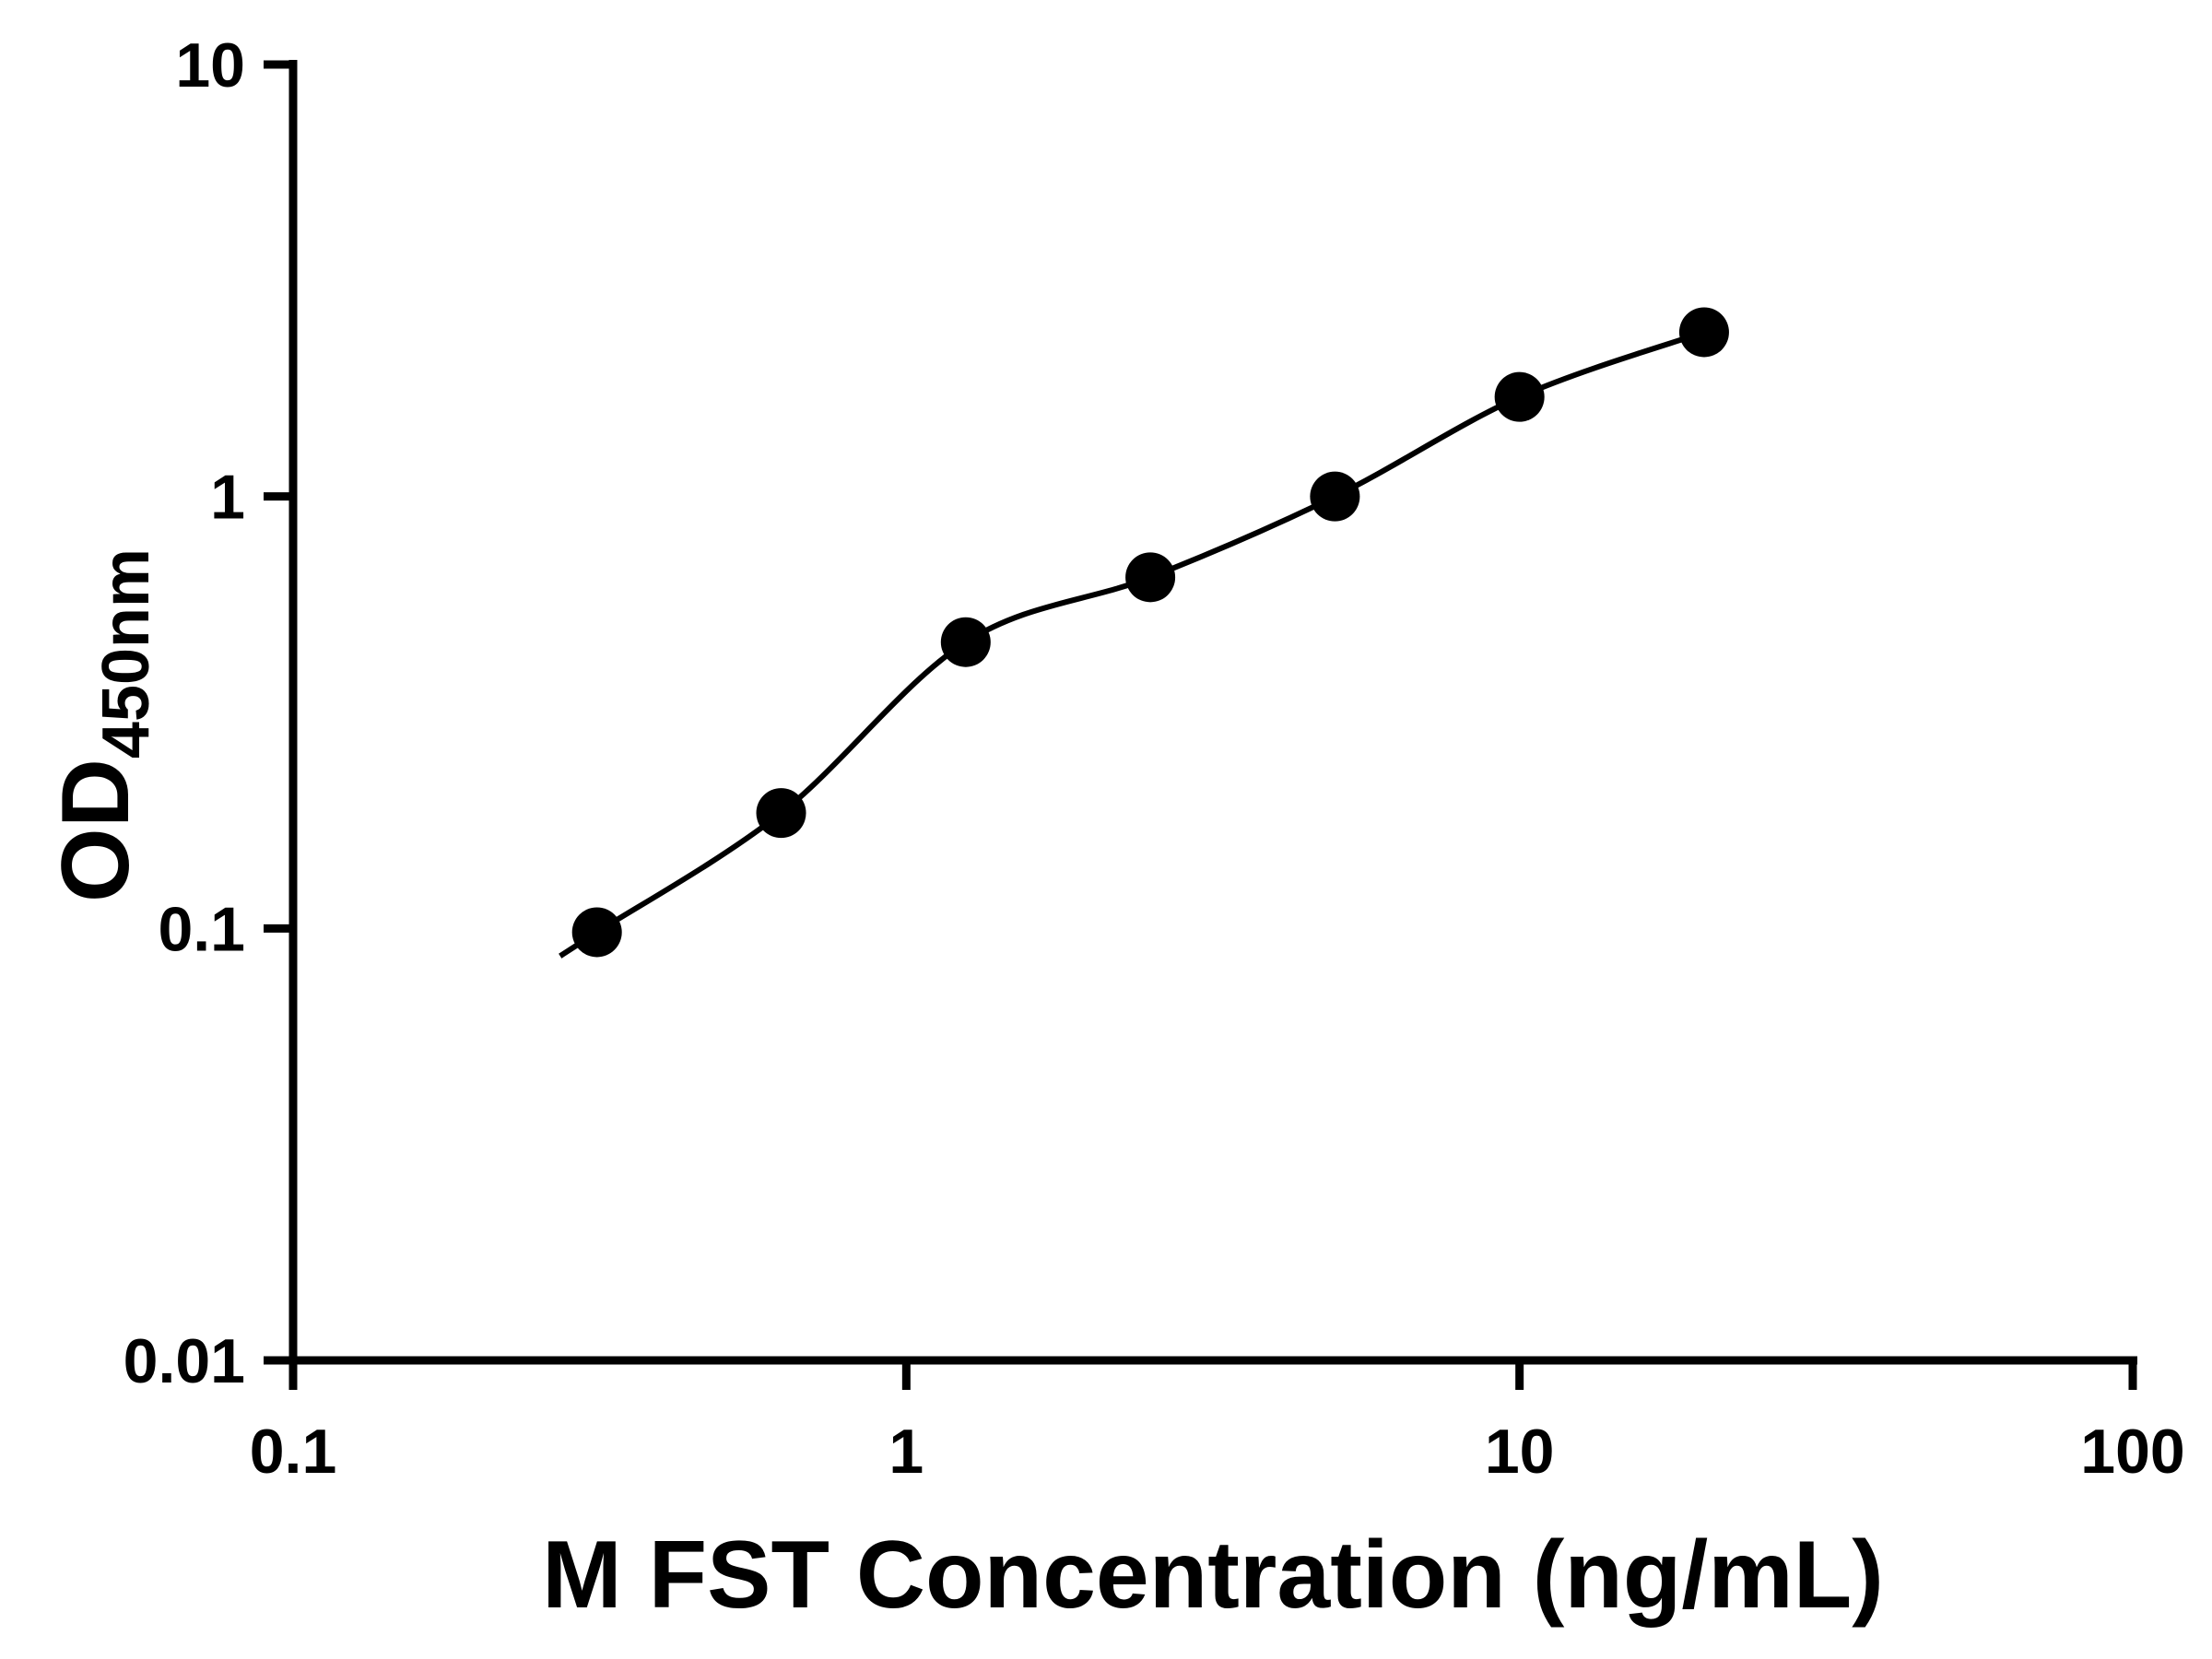 The width and height of the screenshot is (2212, 1659). Describe the element at coordinates (2132, 1452) in the screenshot. I see `x-axis-tick-label: 100` at that location.